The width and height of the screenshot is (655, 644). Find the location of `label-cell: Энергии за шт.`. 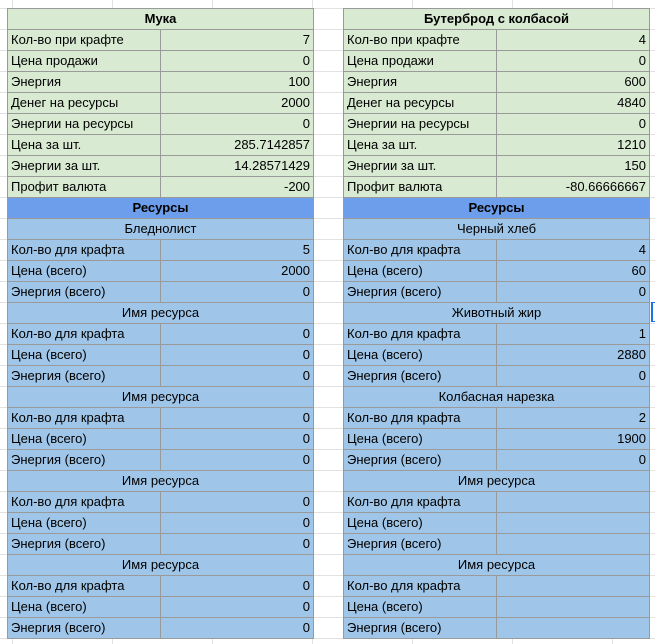

label-cell: Энергии за шт. is located at coordinates (84, 166).